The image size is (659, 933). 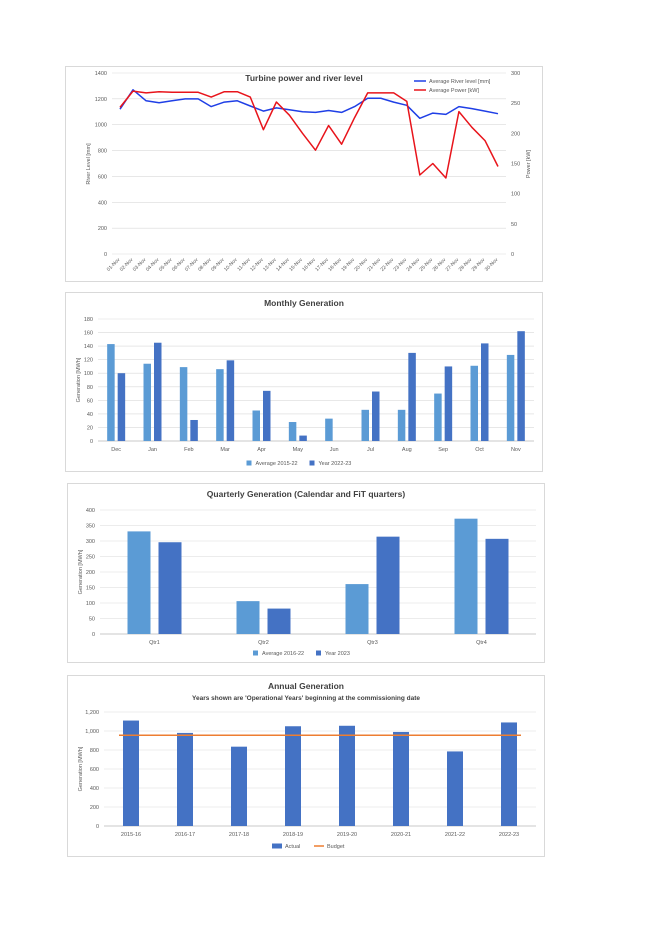 I want to click on monthly-legend-label: Average 2015-22, so click(x=277, y=464).